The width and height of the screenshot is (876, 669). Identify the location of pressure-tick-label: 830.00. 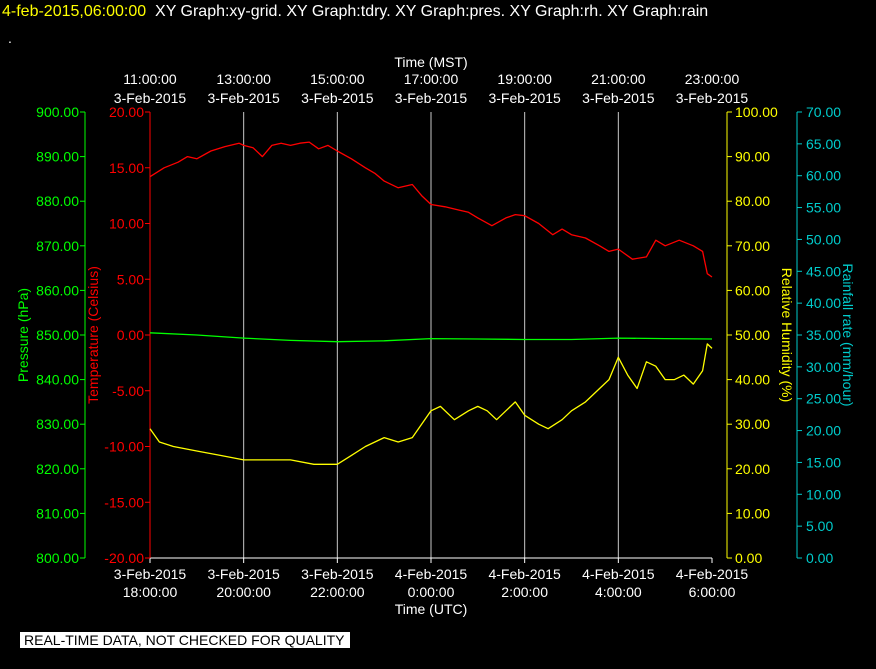
(57, 424).